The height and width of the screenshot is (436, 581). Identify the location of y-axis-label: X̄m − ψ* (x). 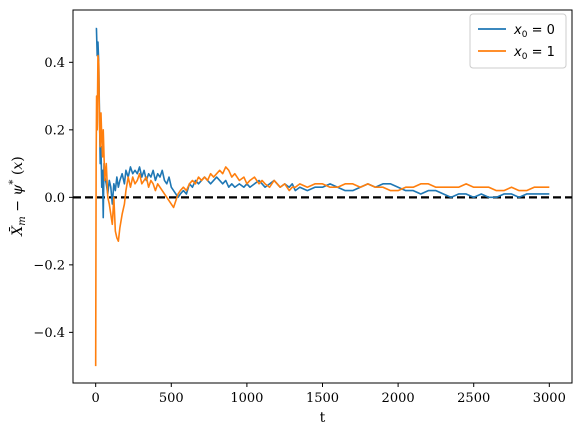
(18, 196).